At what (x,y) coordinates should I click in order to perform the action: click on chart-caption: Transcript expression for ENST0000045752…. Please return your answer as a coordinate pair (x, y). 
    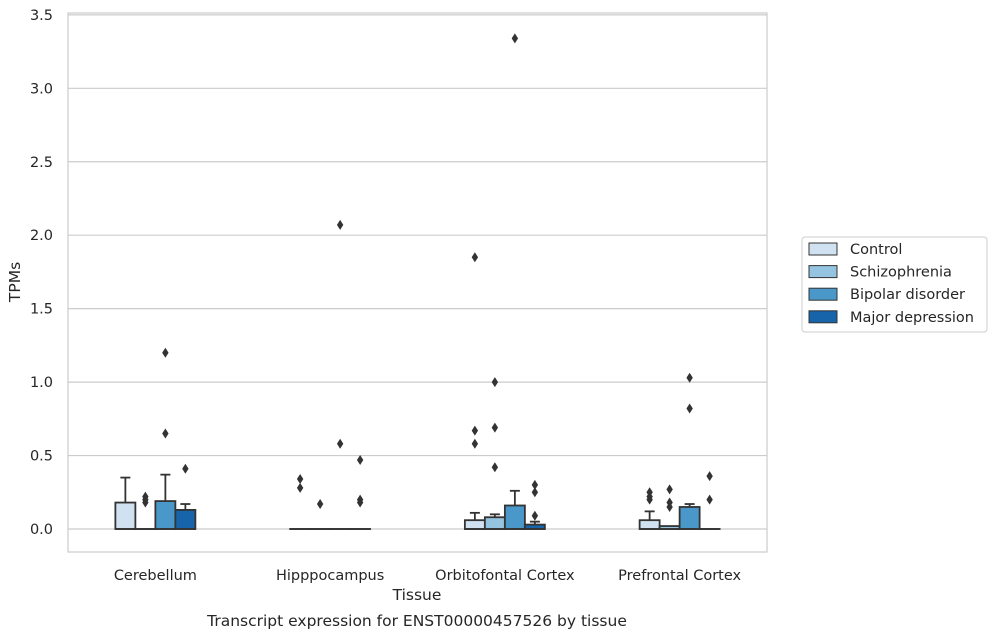
    Looking at the image, I should click on (416, 621).